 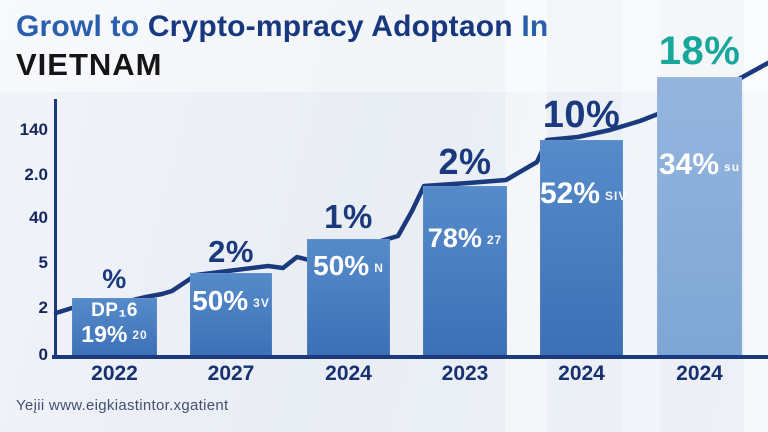 I want to click on bar-growth-label: 10%, so click(x=581, y=115).